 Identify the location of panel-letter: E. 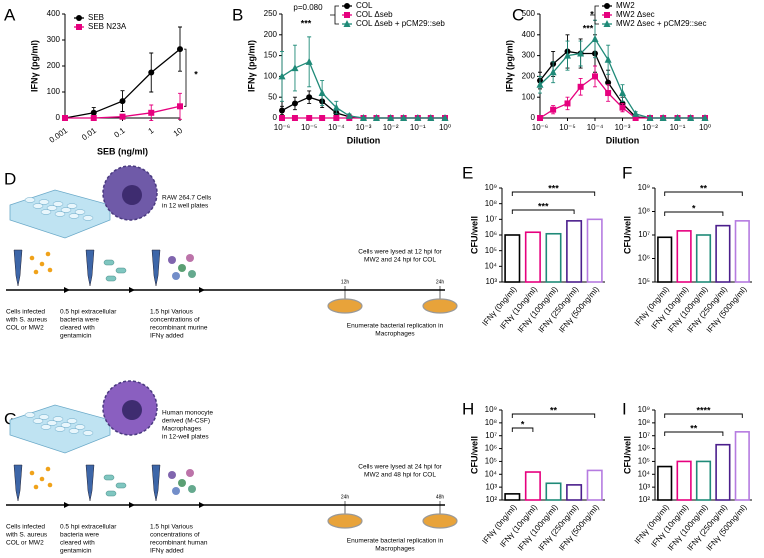
(467, 172).